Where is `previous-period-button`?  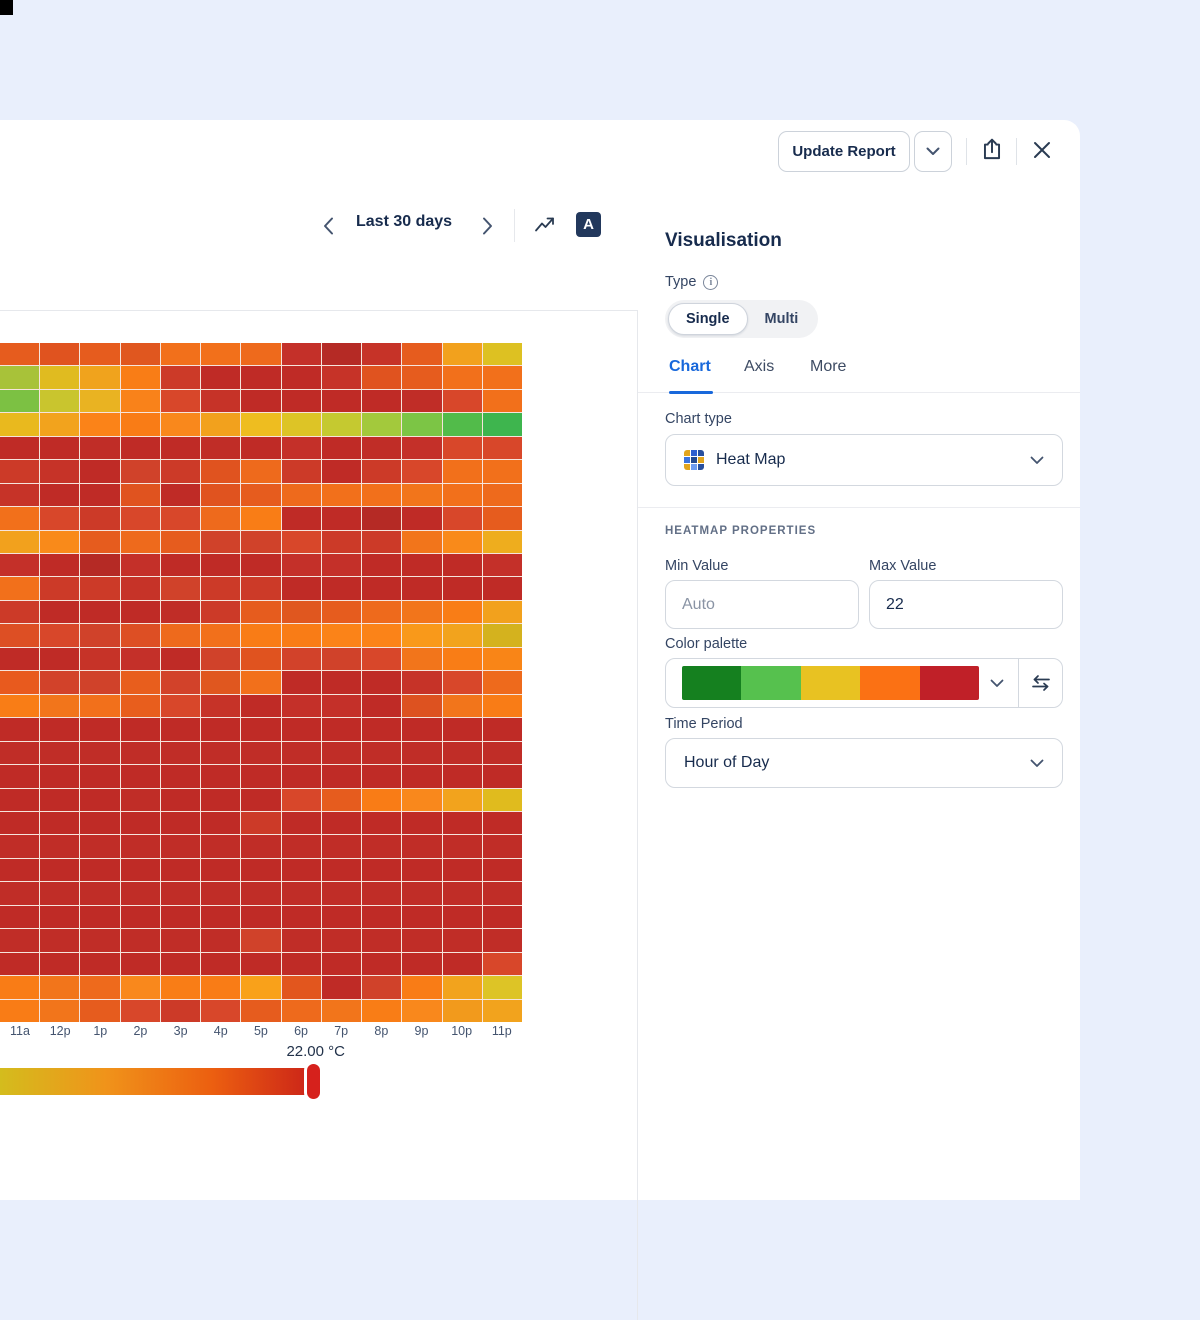 previous-period-button is located at coordinates (328, 226).